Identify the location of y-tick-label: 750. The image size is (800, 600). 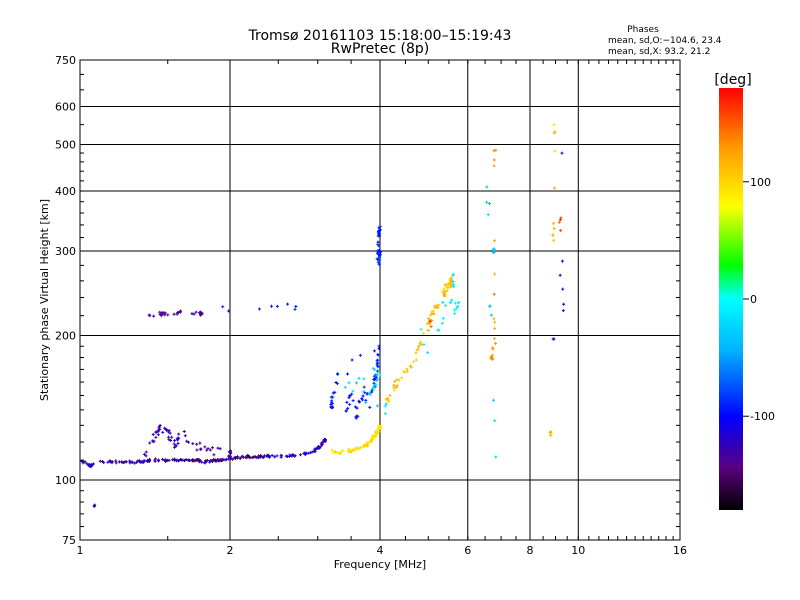
(65, 60).